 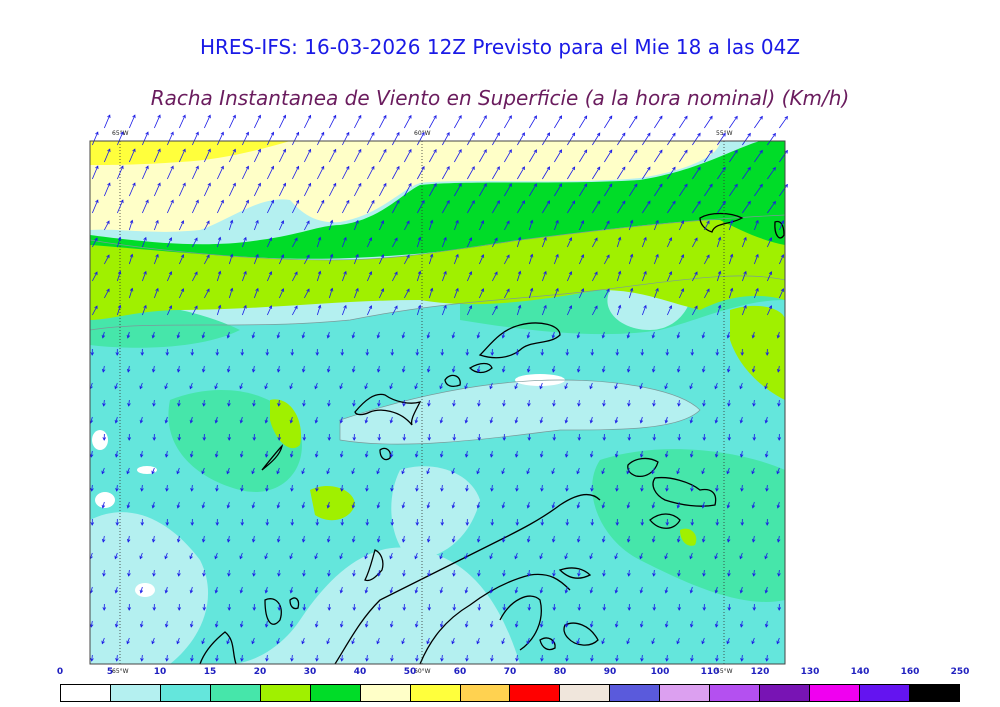 I want to click on field-yellow, so click(x=190, y=153).